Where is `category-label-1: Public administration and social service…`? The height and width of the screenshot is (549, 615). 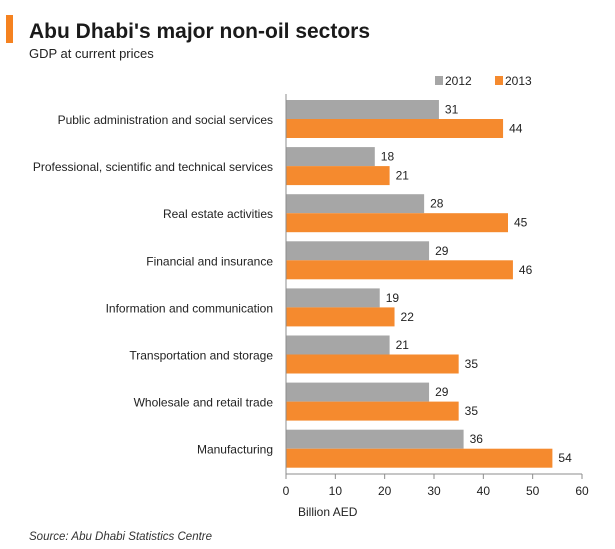
category-label-1: Public administration and social service… is located at coordinates (165, 120).